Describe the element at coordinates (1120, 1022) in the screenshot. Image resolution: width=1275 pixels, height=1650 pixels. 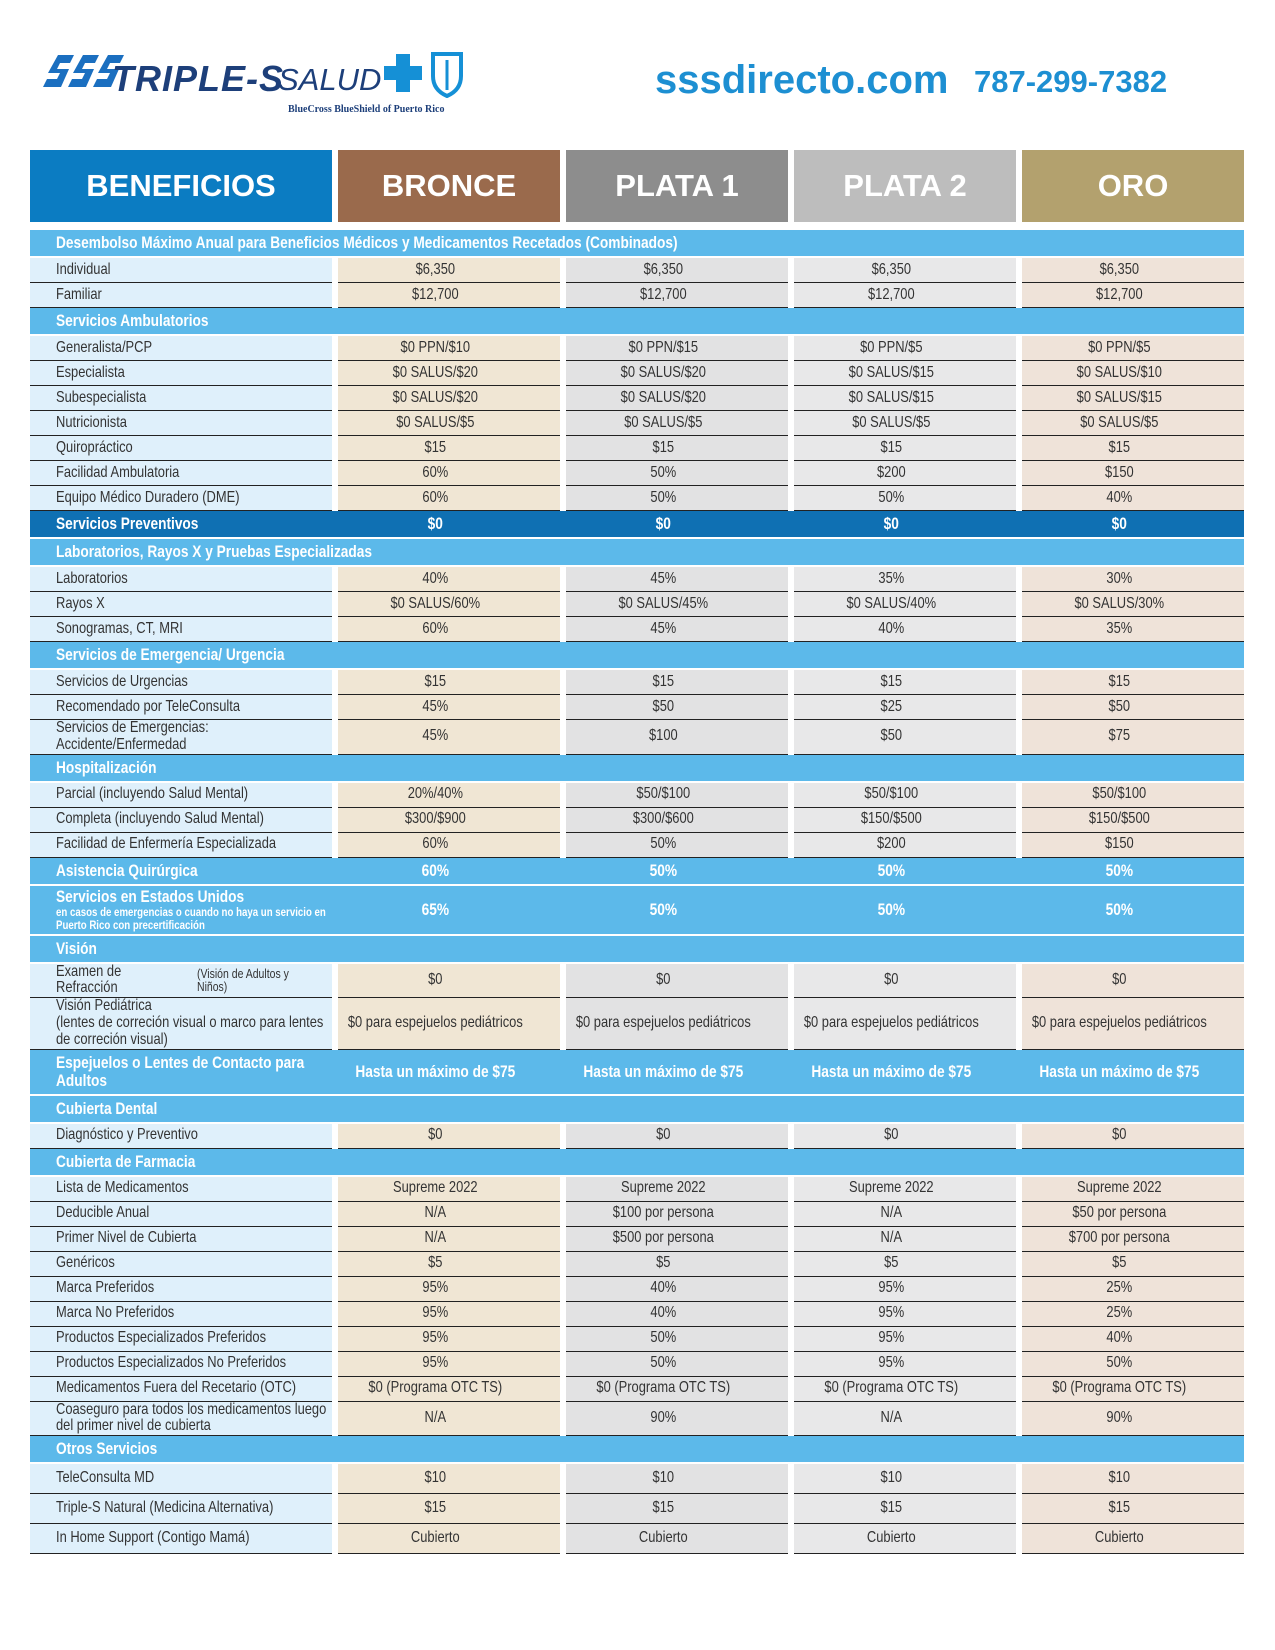
I see `benefit-value: $0 para espejuelos pediátricos` at that location.